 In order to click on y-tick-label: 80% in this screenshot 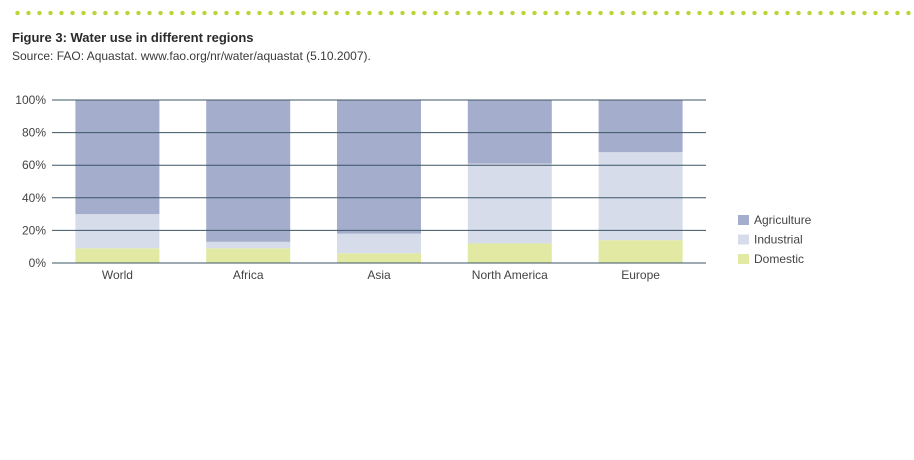, I will do `click(34, 133)`.